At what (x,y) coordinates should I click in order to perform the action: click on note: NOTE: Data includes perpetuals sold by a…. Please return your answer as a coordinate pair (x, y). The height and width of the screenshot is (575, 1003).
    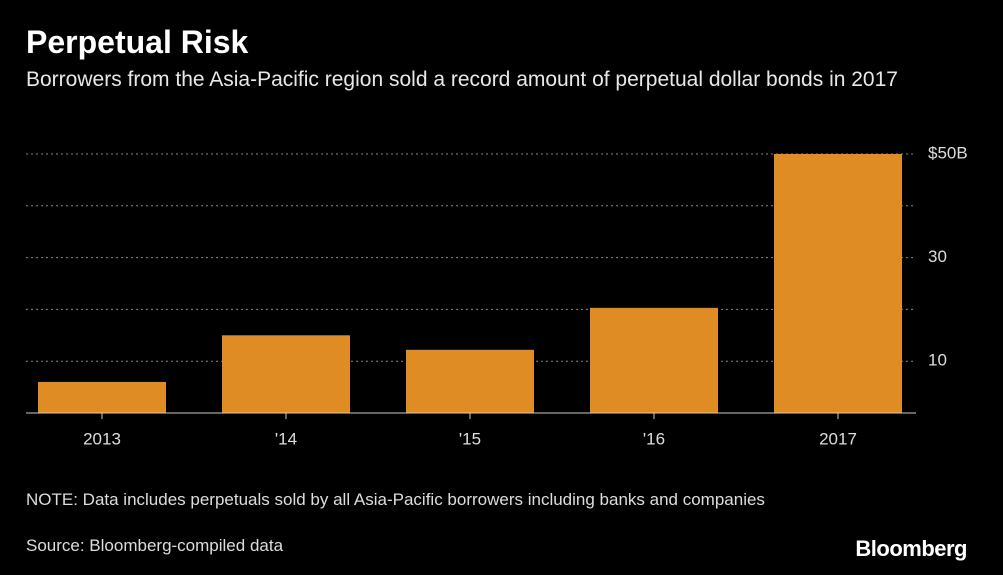
    Looking at the image, I should click on (395, 499).